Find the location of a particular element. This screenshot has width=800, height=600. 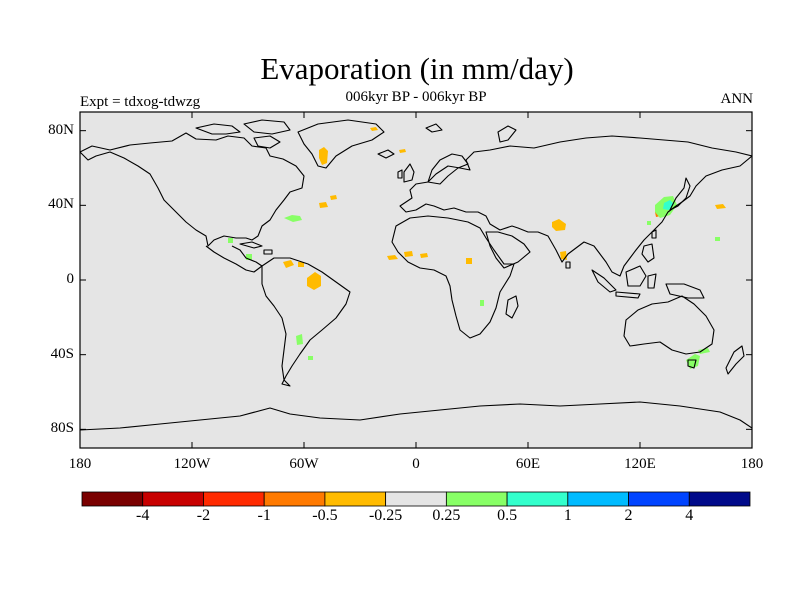

coast-philippines is located at coordinates (648, 253).